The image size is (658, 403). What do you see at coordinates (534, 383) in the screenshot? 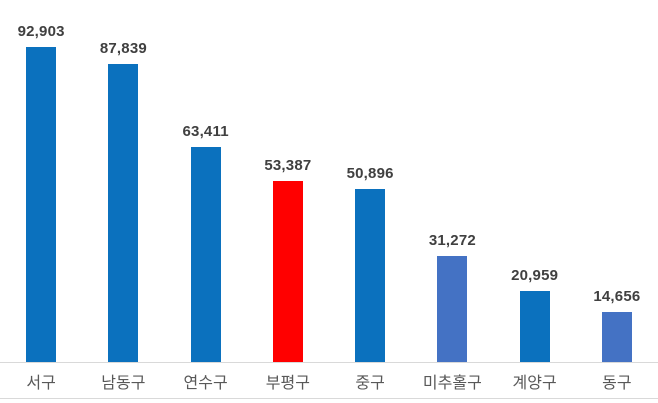
I see `category-label: 계양구` at bounding box center [534, 383].